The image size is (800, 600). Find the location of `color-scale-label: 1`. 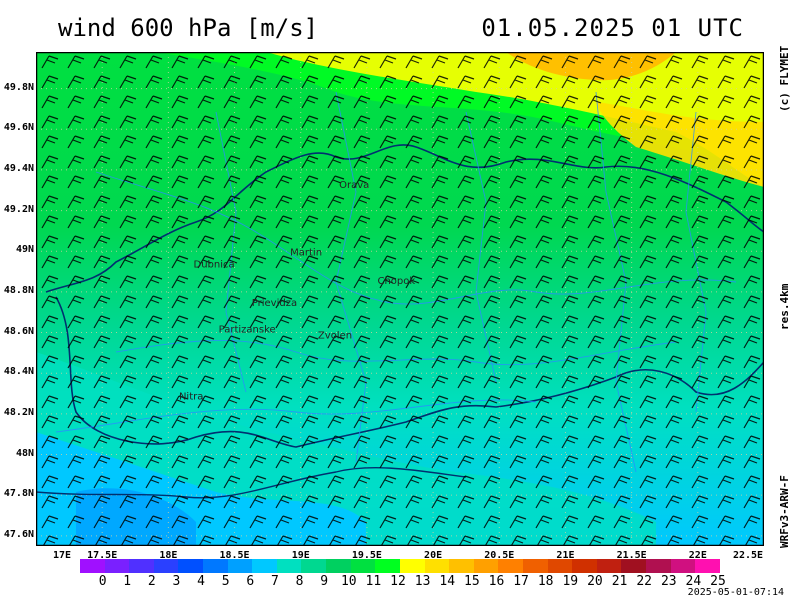

color-scale-label: 1 is located at coordinates (127, 581).